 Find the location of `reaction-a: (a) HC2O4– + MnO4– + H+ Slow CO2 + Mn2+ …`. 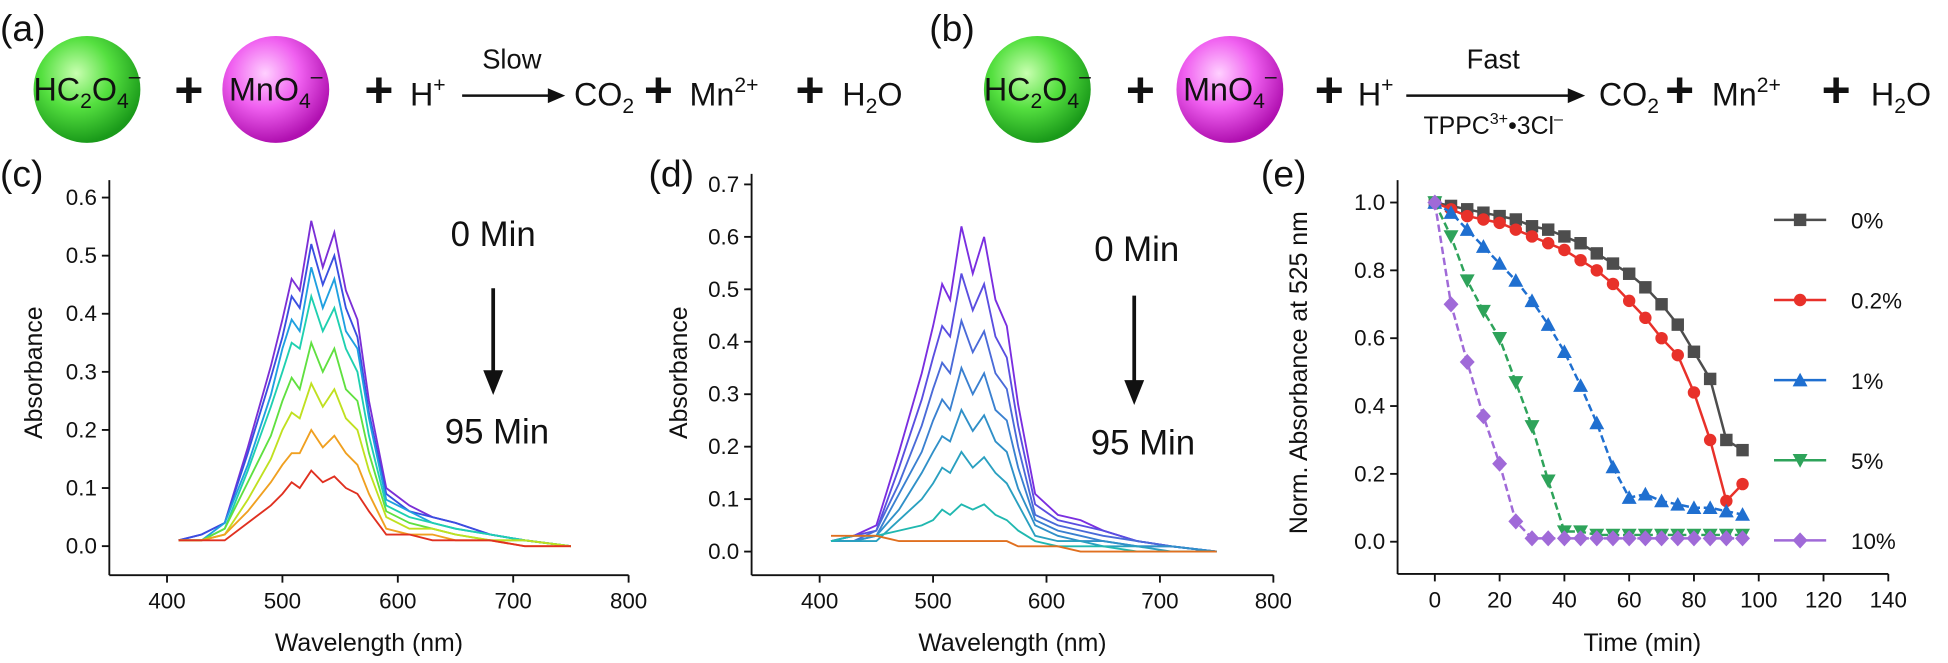

reaction-a: (a) HC2O4– + MnO4– + H+ Slow CO2 + Mn2+ … is located at coordinates (451, 75).